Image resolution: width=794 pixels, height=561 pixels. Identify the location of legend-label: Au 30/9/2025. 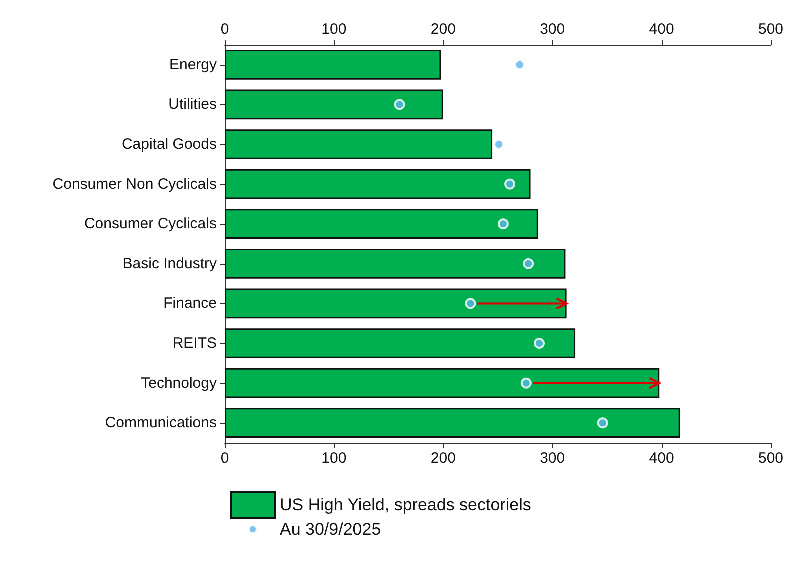
(331, 529).